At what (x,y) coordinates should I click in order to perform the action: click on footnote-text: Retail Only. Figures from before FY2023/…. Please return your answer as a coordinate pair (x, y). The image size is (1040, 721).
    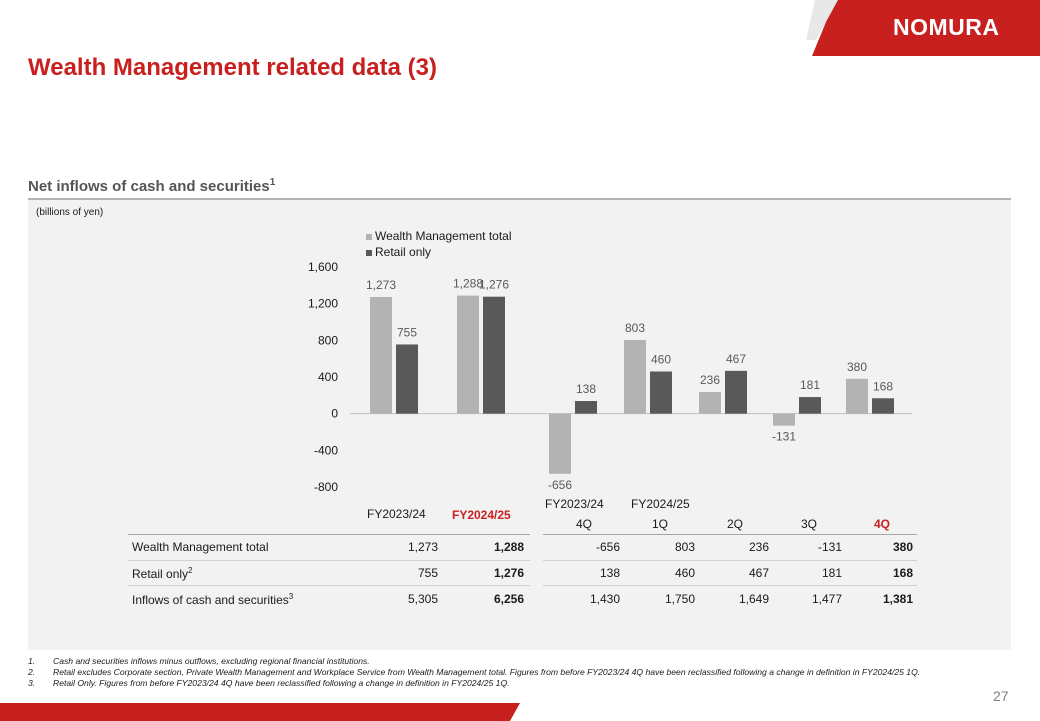
    Looking at the image, I should click on (281, 683).